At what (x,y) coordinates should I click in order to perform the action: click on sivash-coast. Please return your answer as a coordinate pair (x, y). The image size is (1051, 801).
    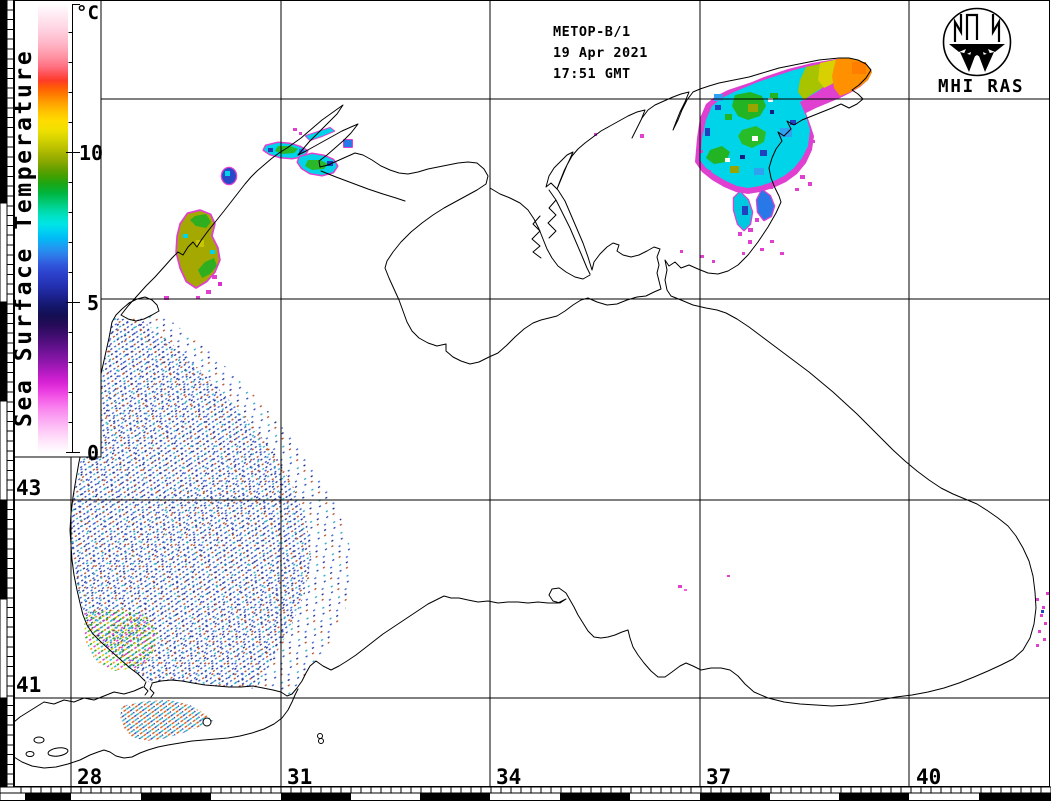
    Looking at the image, I should click on (540, 233).